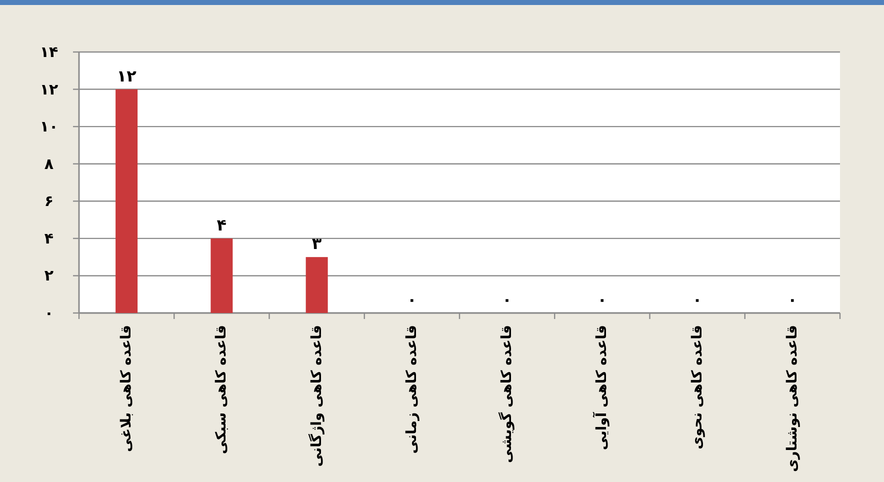  I want to click on x-tick-label: قاعده کاهی نوشتاری, so click(792, 398).